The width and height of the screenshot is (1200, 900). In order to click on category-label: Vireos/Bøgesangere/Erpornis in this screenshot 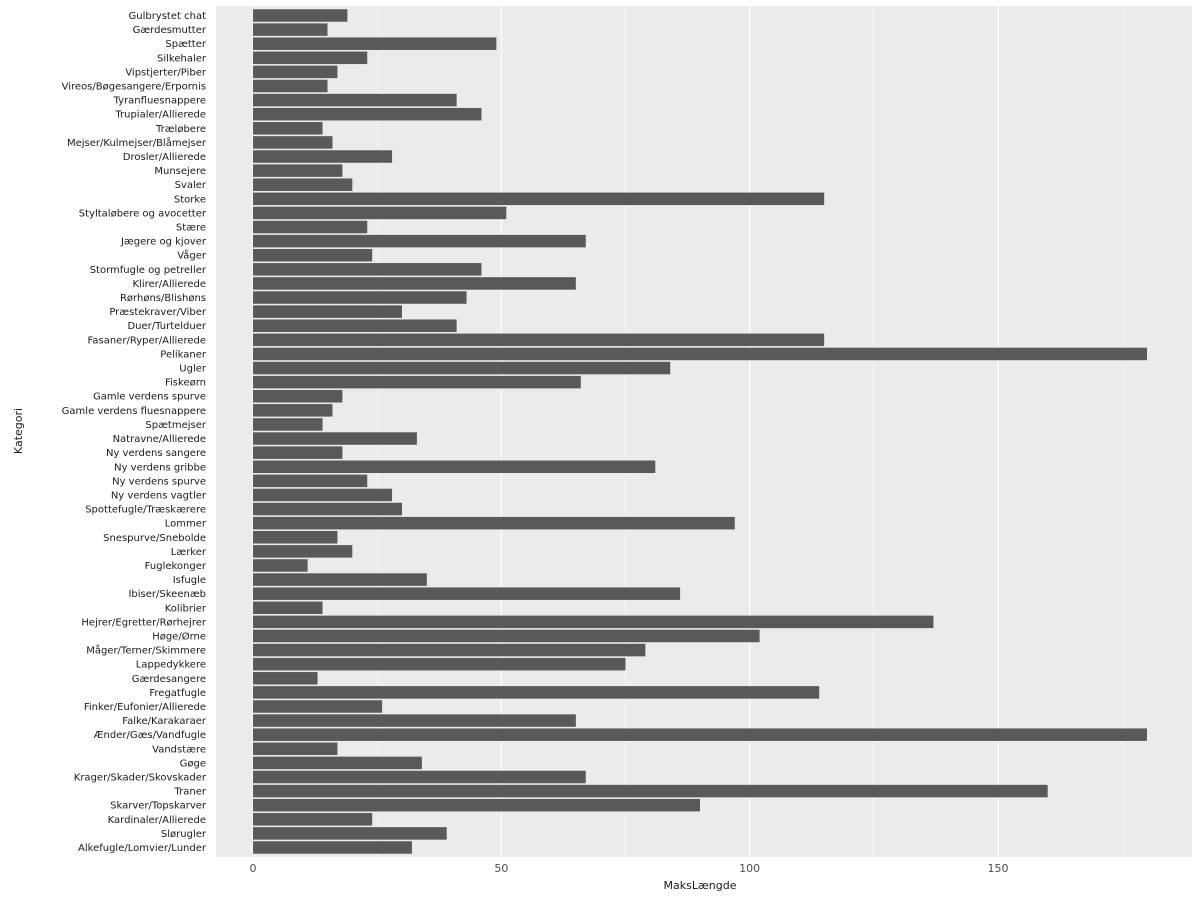, I will do `click(134, 87)`.